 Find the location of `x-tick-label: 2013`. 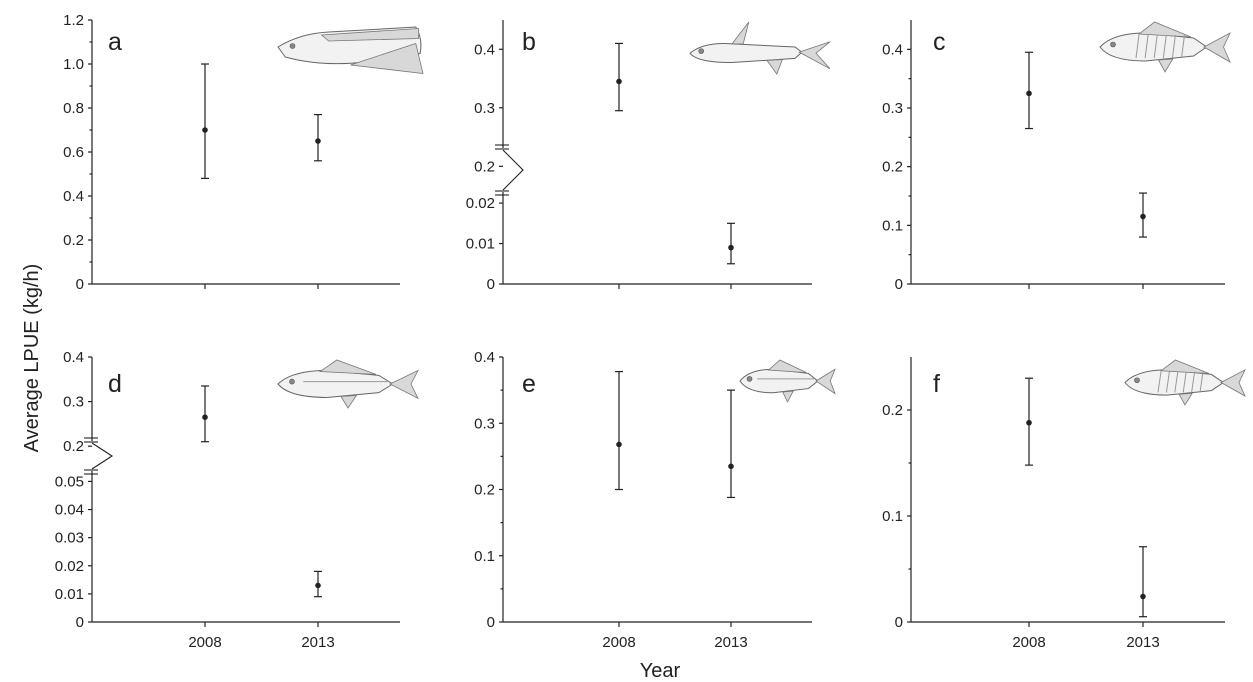

x-tick-label: 2013 is located at coordinates (730, 642).